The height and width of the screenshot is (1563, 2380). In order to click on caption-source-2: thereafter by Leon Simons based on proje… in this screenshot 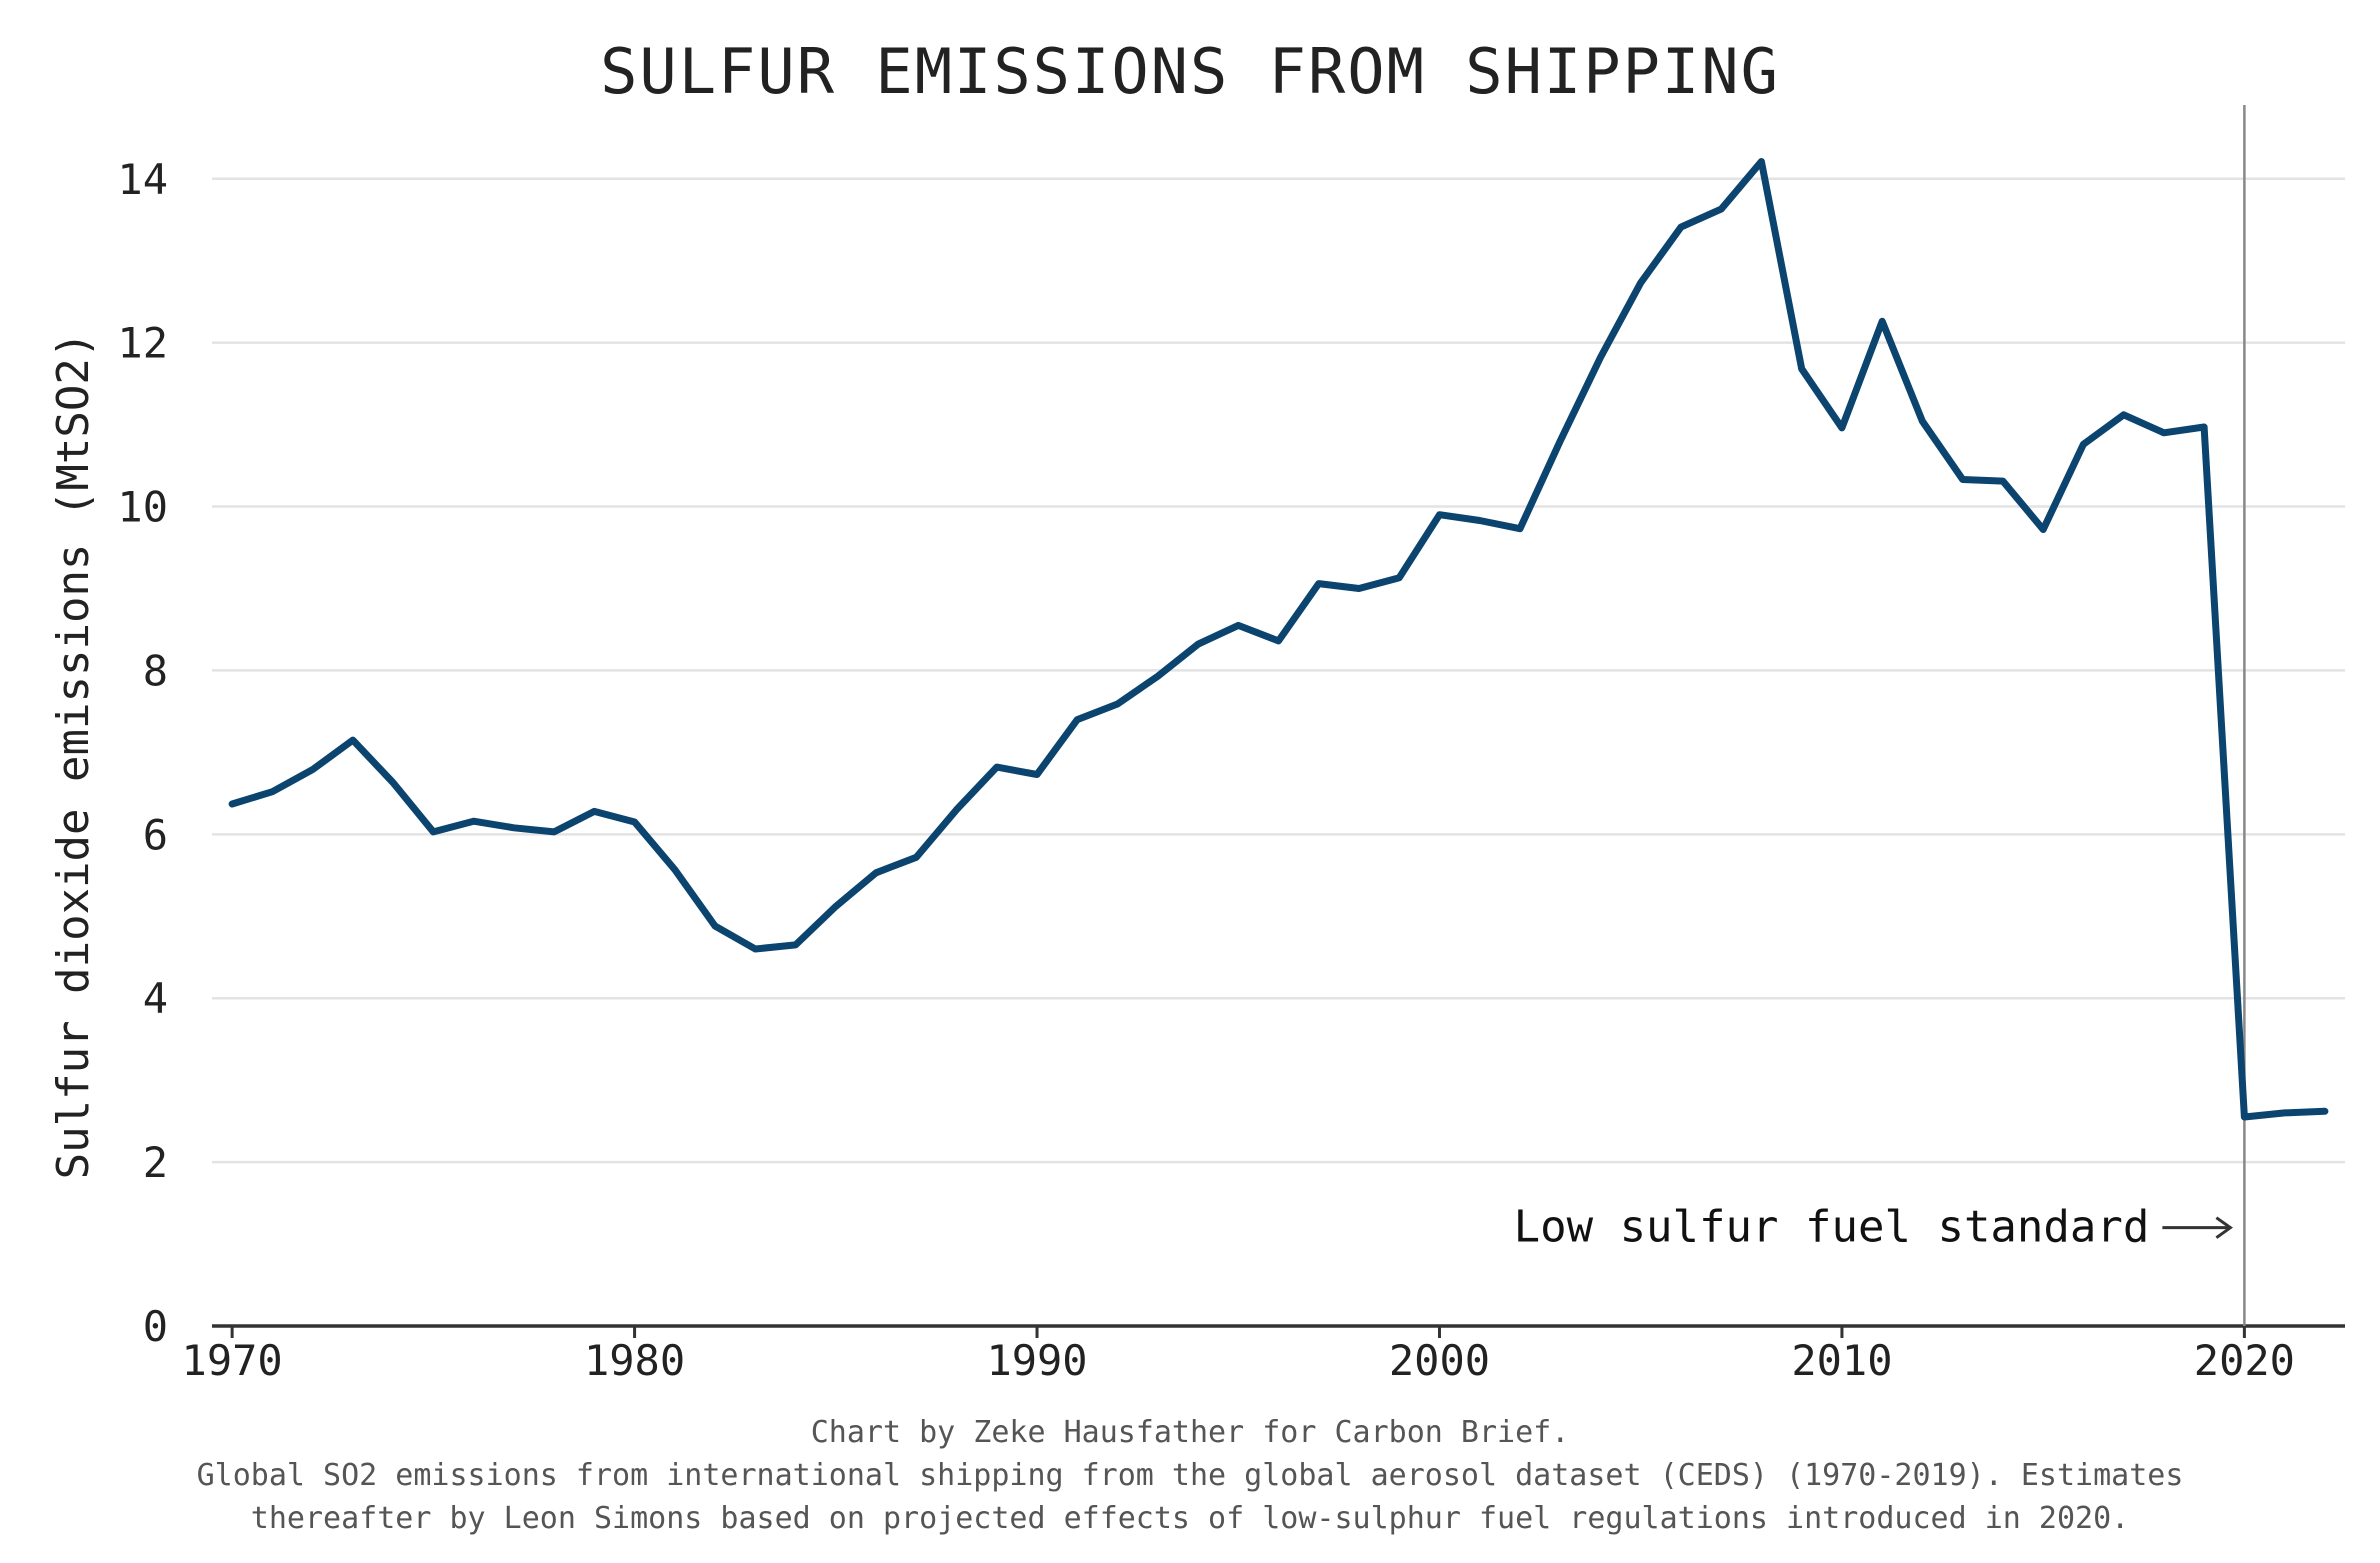, I will do `click(1190, 1518)`.